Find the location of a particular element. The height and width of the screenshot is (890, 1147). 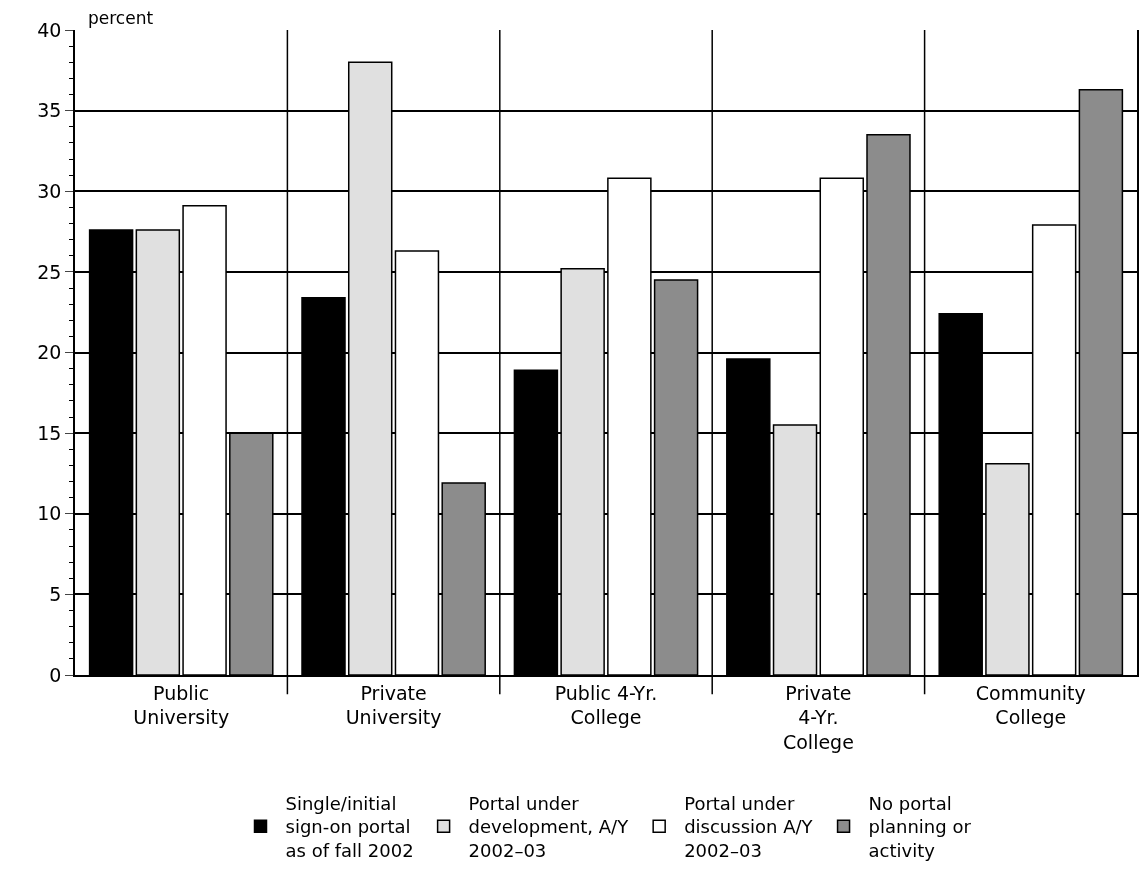

y-tick-label: 10 is located at coordinates (49, 513).